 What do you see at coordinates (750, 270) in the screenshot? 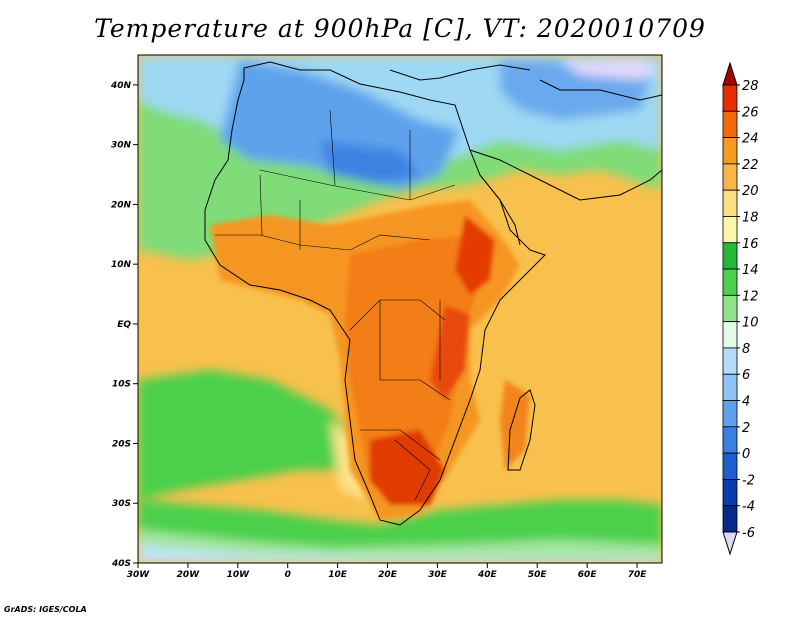
I see `colorbar-label: 14` at bounding box center [750, 270].